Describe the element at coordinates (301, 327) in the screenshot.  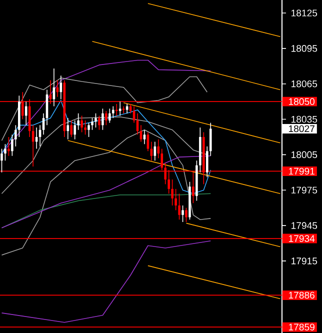
I see `ref-line-label: 17859` at that location.